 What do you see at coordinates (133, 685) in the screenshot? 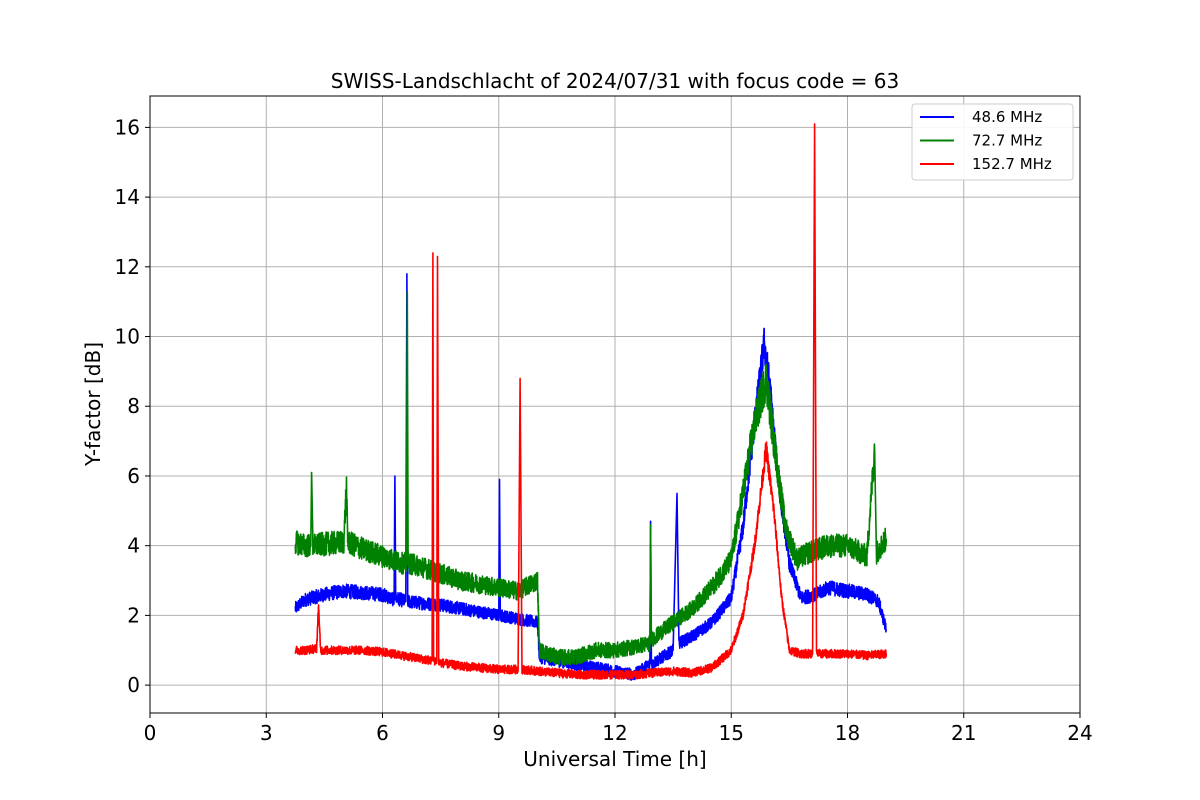
I see `y-tick-label: 0` at bounding box center [133, 685].